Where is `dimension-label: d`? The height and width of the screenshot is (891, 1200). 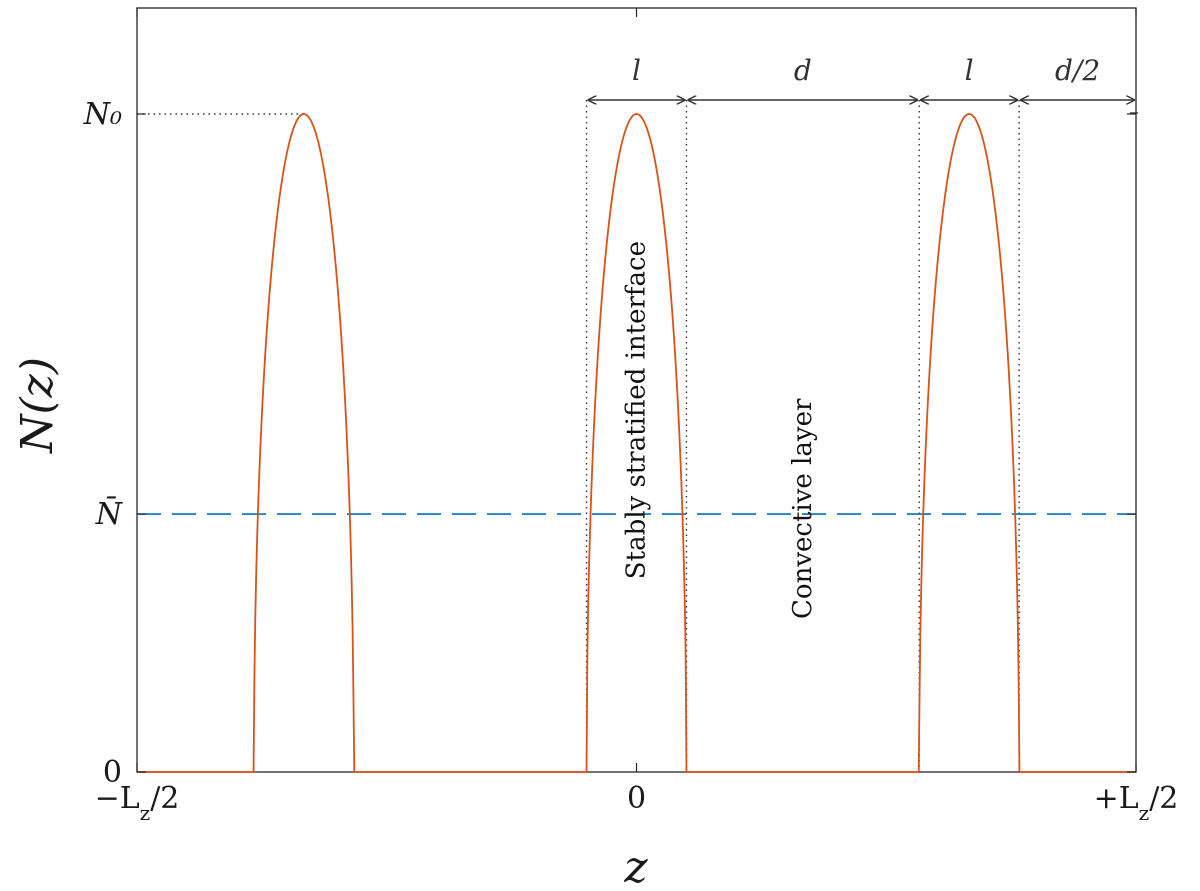
dimension-label: d is located at coordinates (803, 70).